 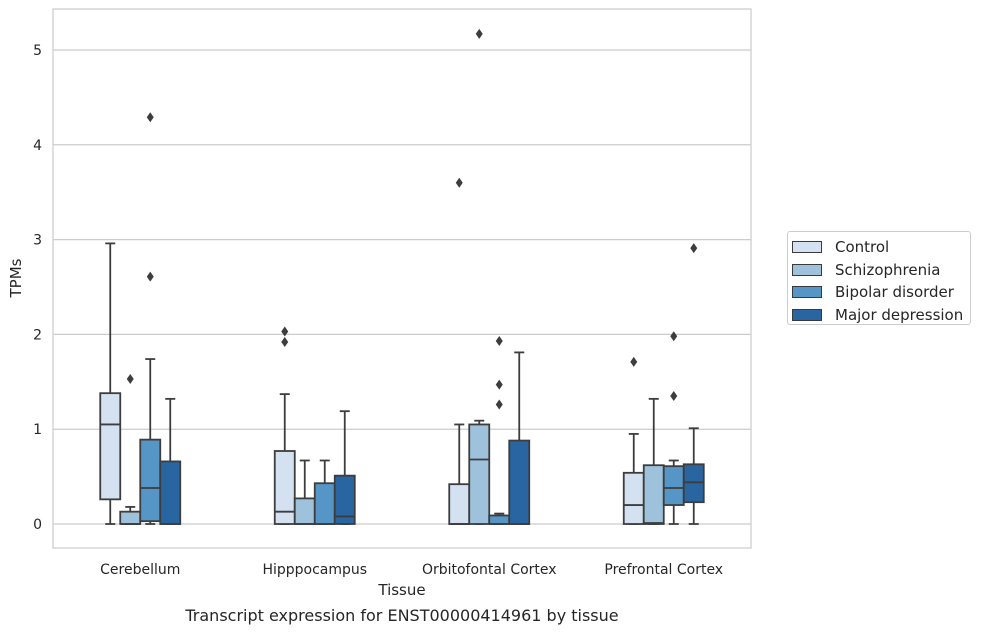 I want to click on y-axis-ticks: 0 1 2 3 4 5, so click(x=37, y=288).